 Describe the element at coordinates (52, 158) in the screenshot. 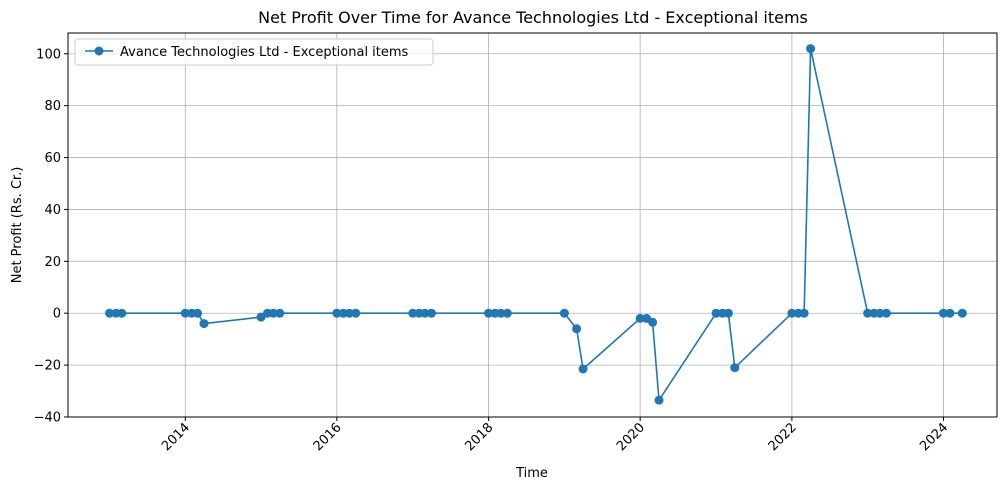

I see `y-tick-label: 60` at that location.